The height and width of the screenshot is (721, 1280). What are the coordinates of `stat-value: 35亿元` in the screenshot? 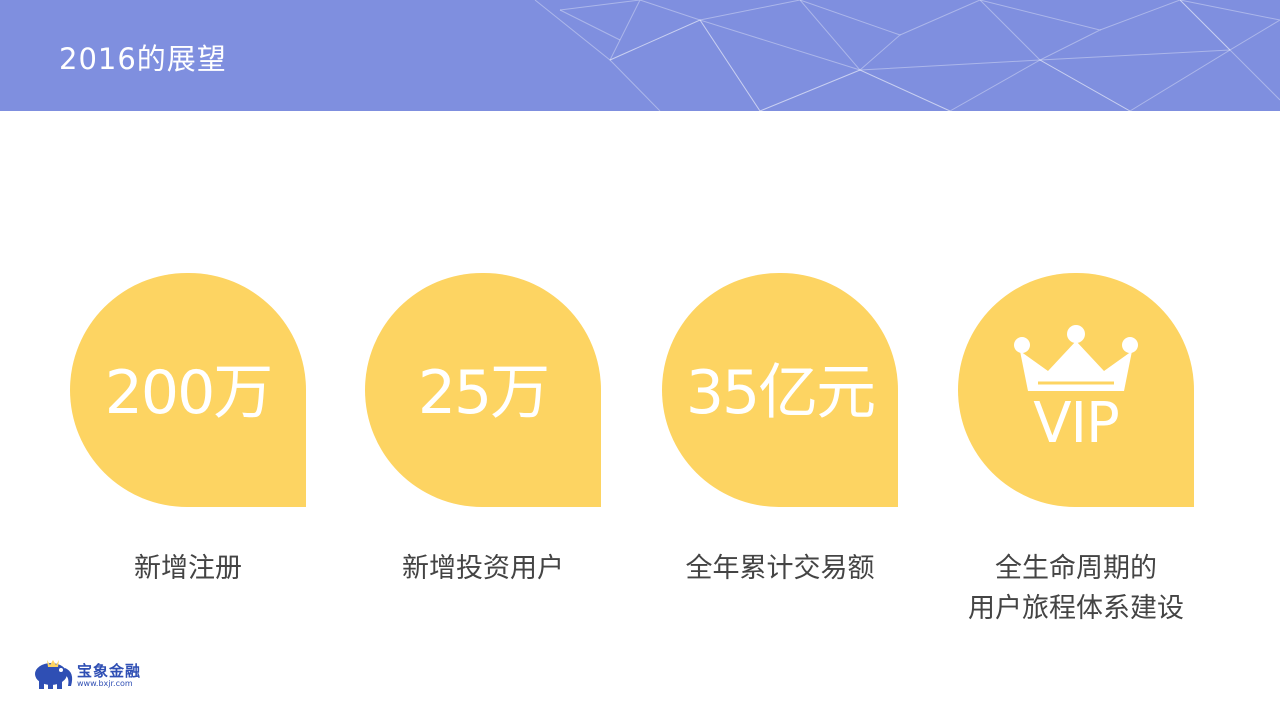 It's located at (780, 392).